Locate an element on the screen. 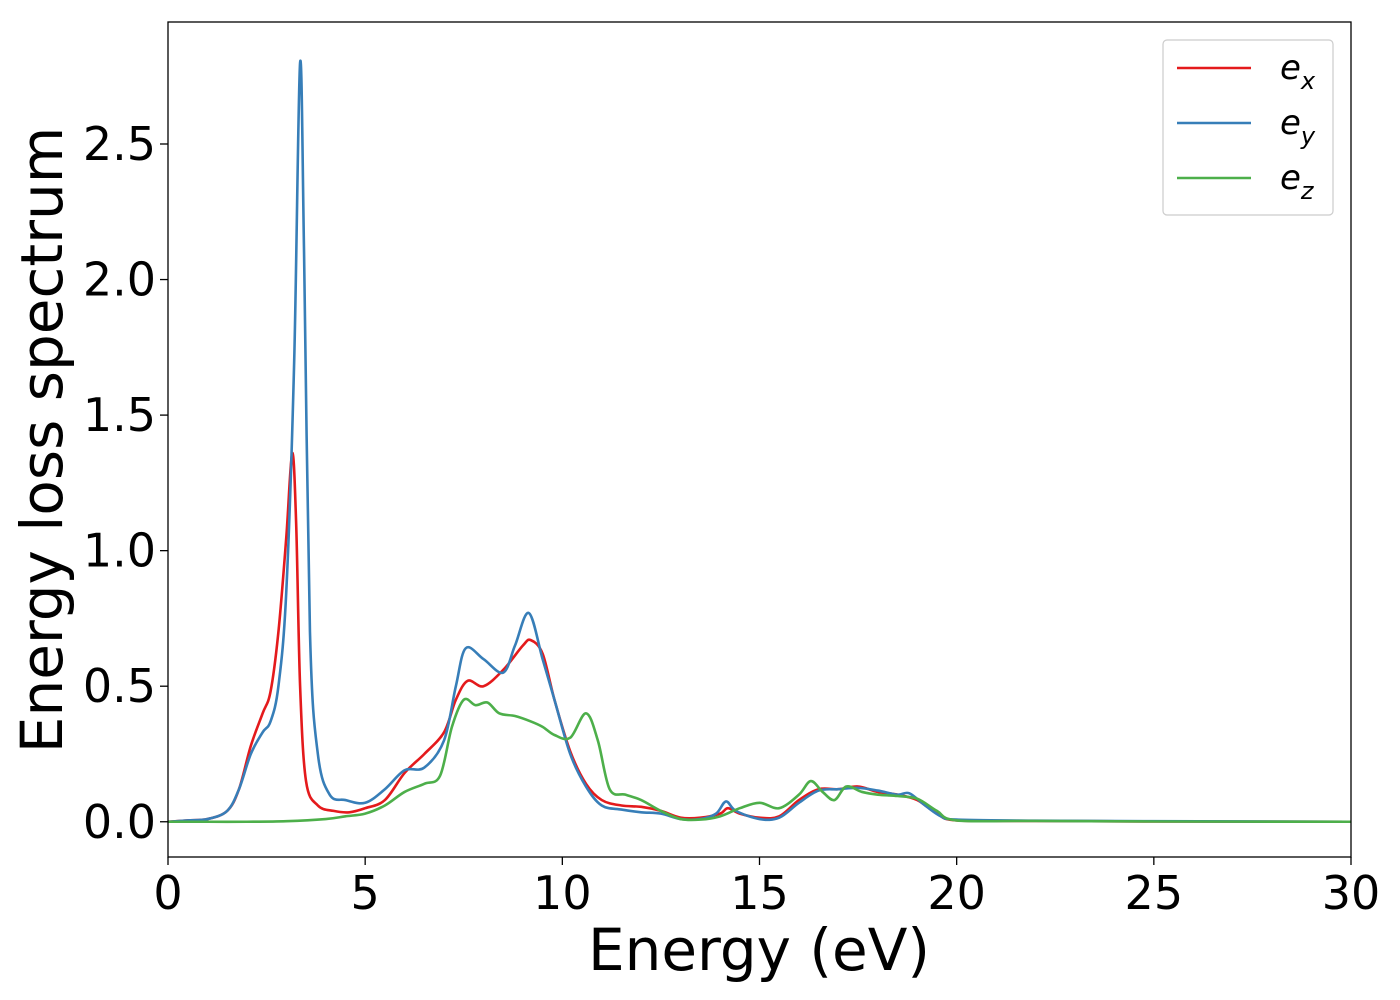 Image resolution: width=1400 pixels, height=1000 pixels. x-tick-label: 30 is located at coordinates (1351, 893).